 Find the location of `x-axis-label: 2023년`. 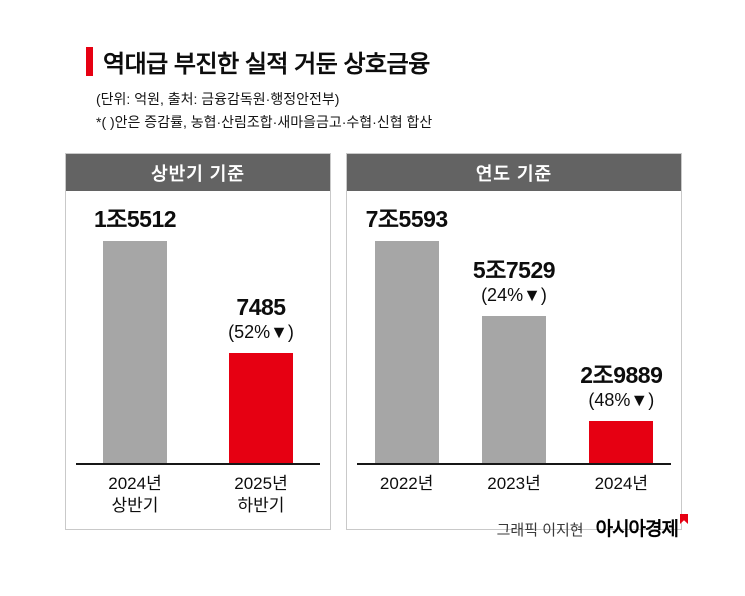

x-axis-label: 2023년 is located at coordinates (514, 483).